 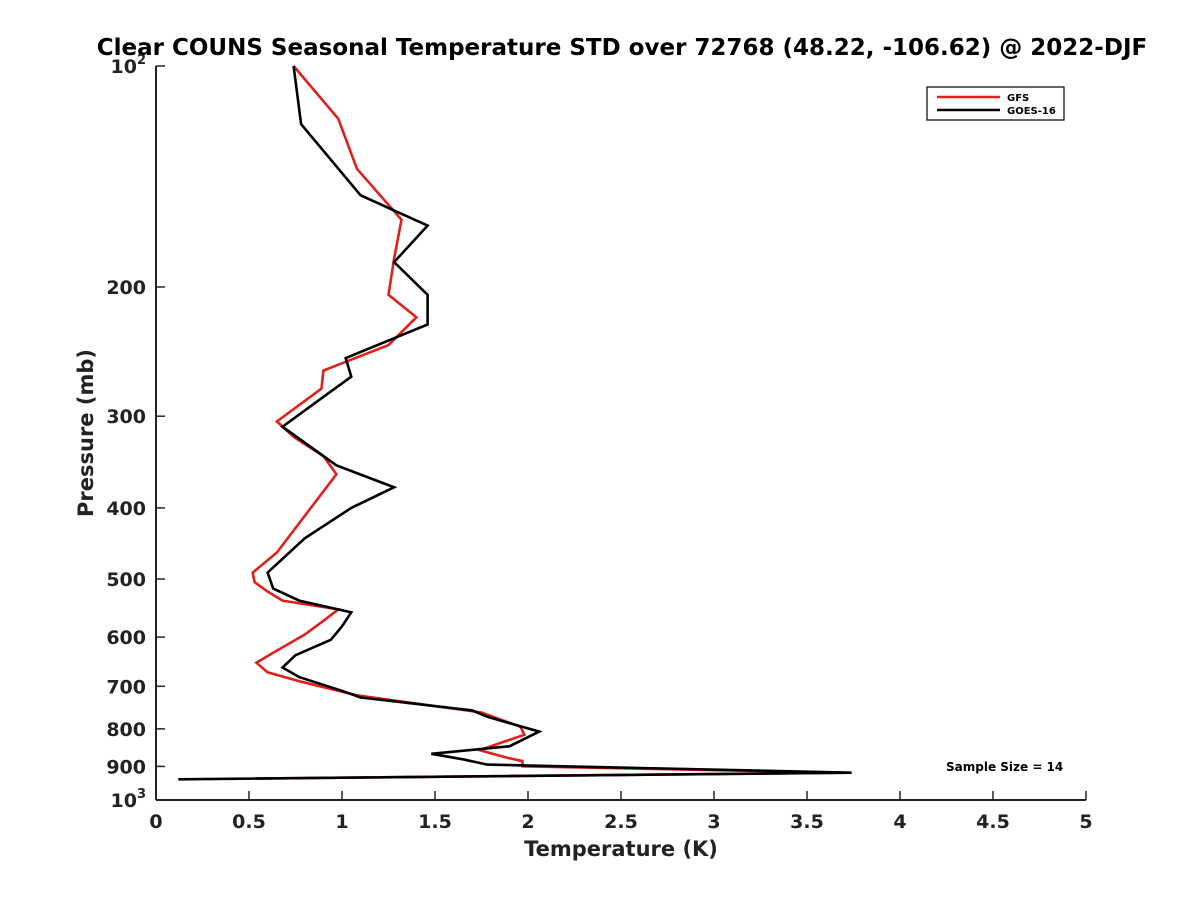 What do you see at coordinates (126, 687) in the screenshot?
I see `y-tick-label: 700` at bounding box center [126, 687].